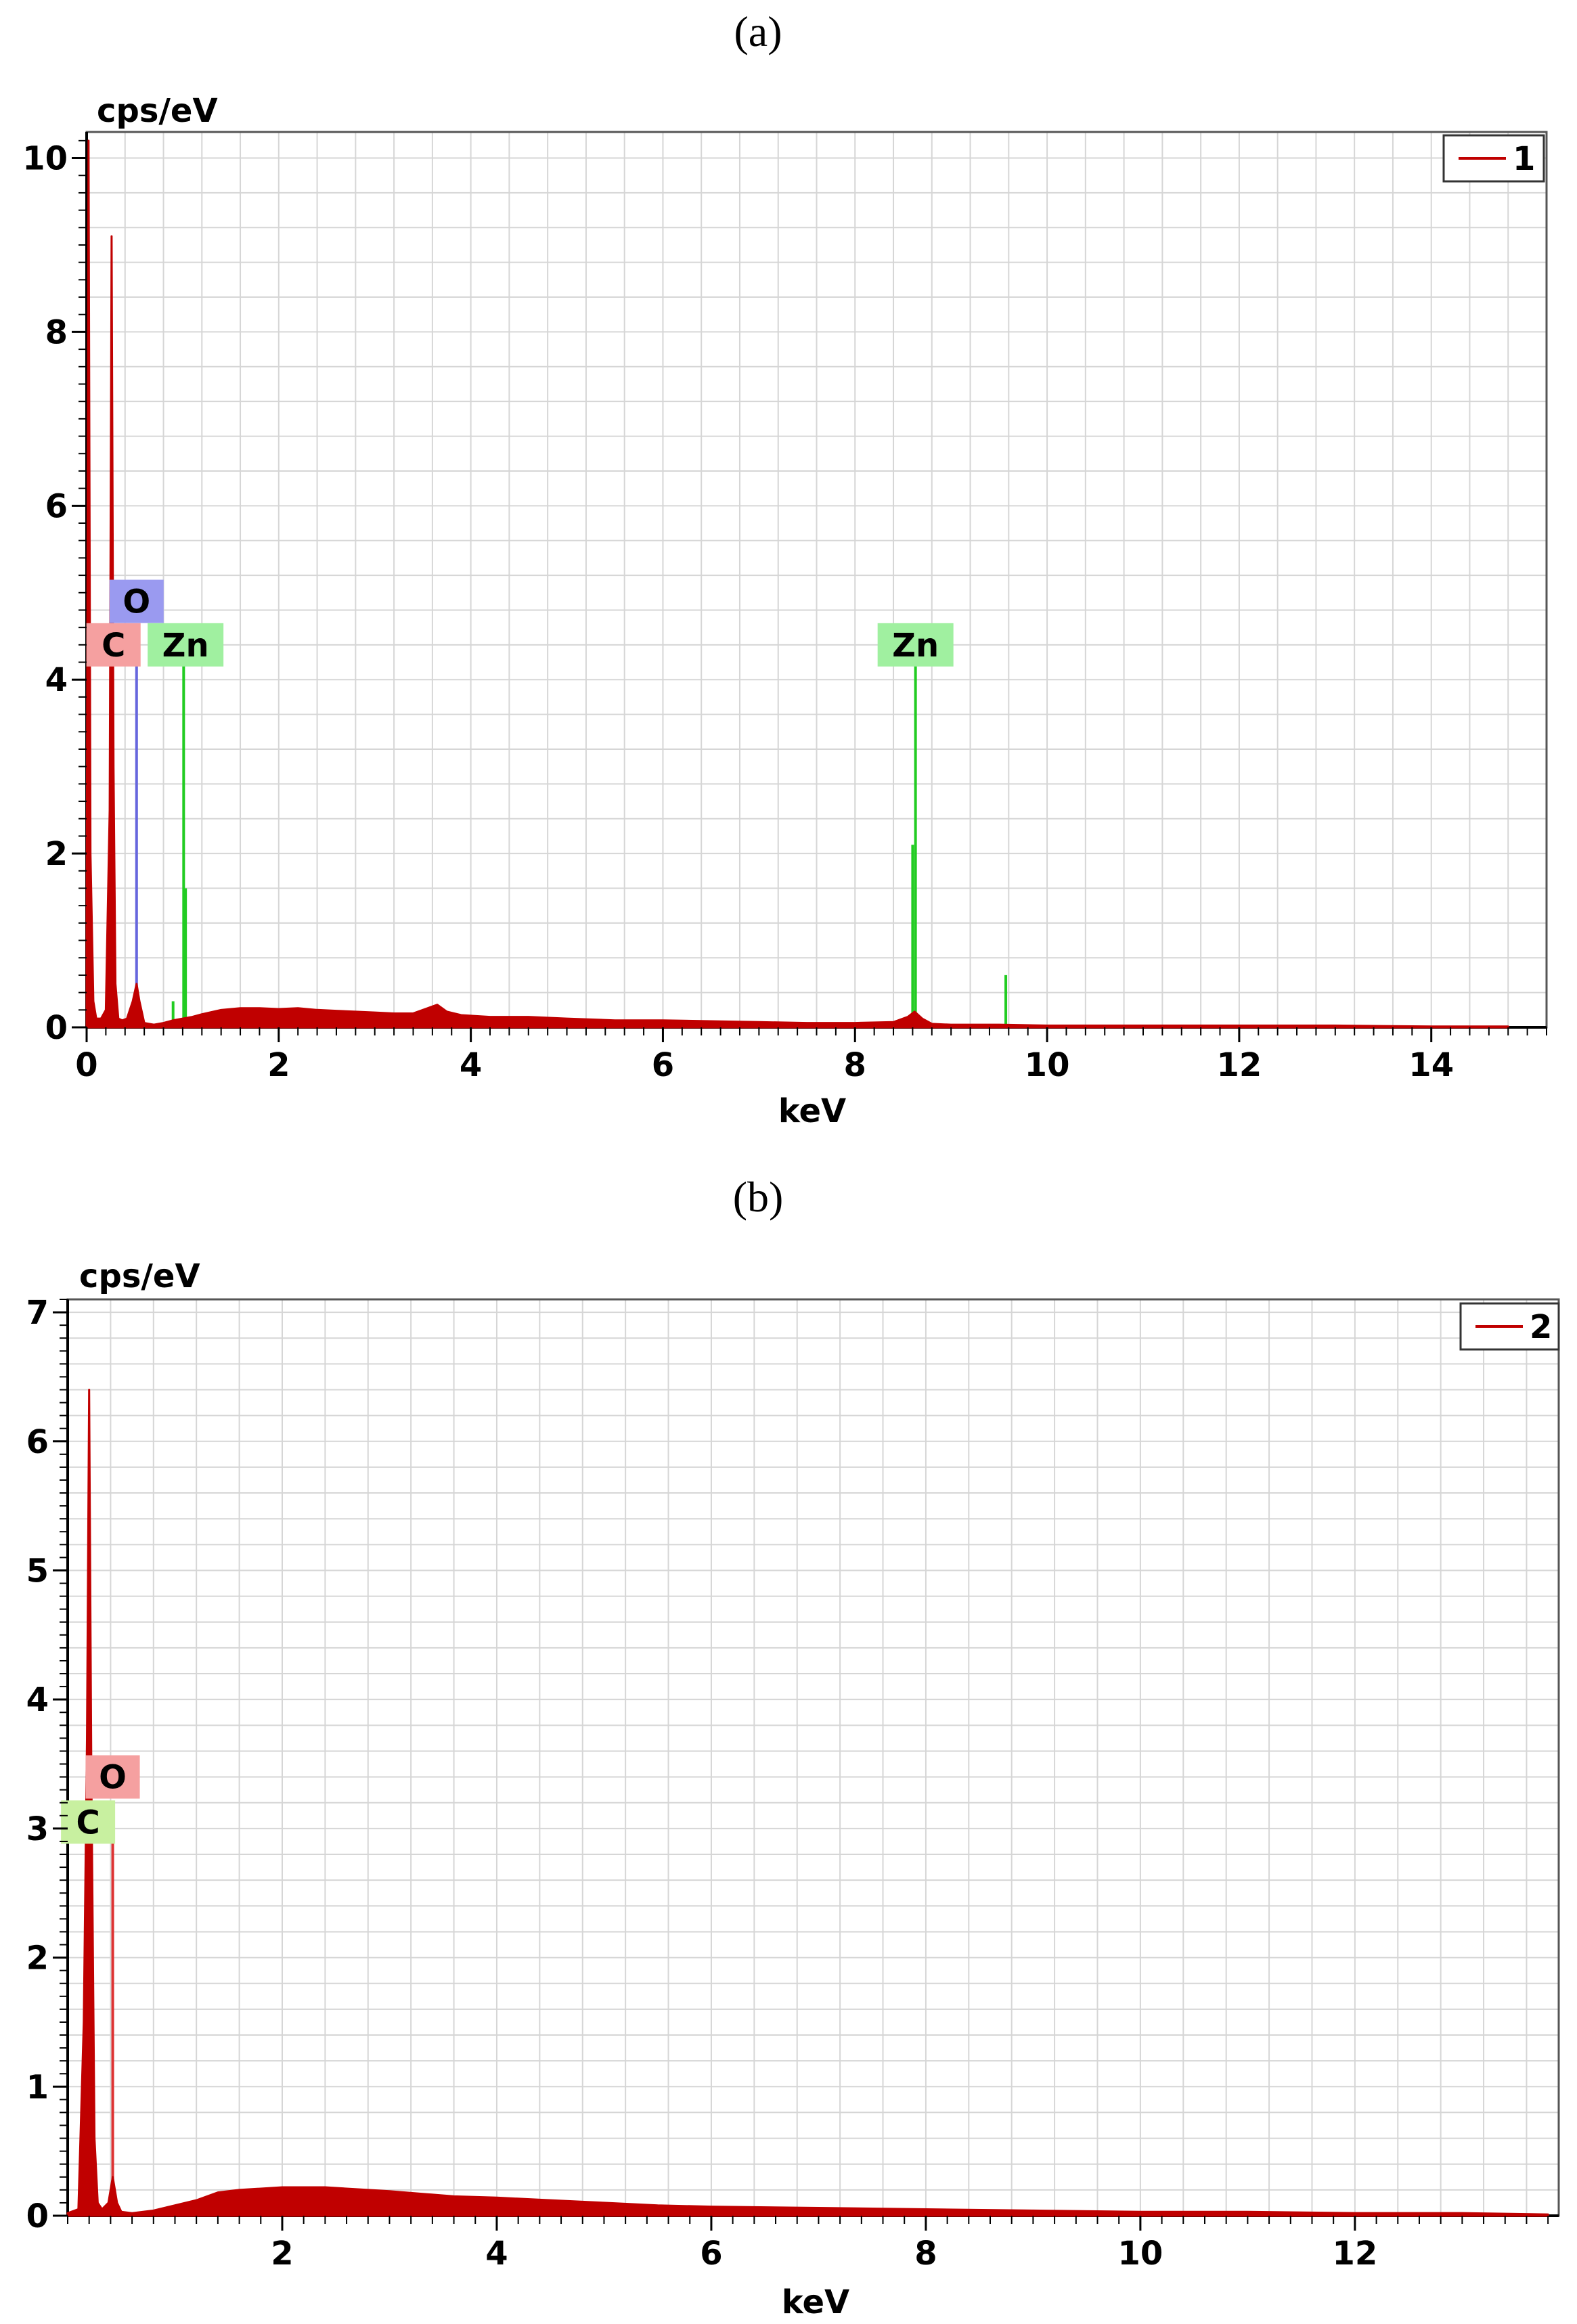  What do you see at coordinates (37, 2087) in the screenshot?
I see `y-tick-label: 1` at bounding box center [37, 2087].